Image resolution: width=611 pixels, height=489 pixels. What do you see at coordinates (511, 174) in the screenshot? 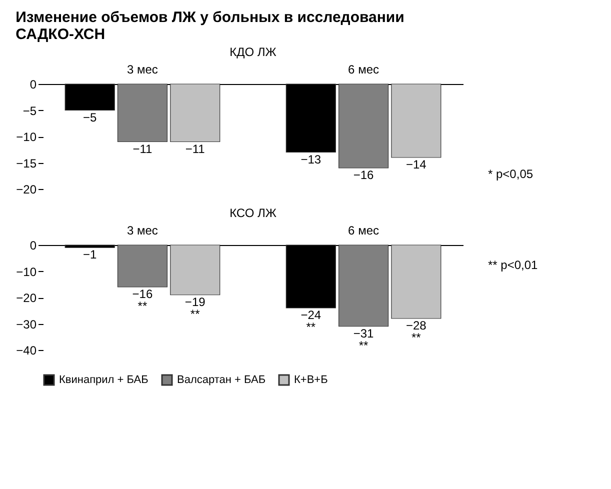
I see `text: * p<0,05` at bounding box center [511, 174].